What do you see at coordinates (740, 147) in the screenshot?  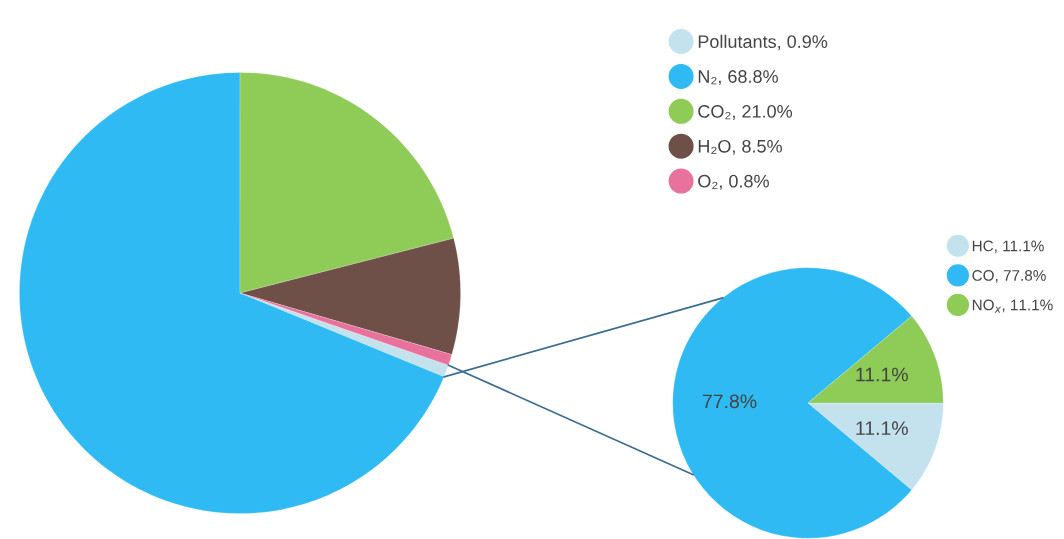 I see `legend-label: H₂O, 8.5%` at bounding box center [740, 147].